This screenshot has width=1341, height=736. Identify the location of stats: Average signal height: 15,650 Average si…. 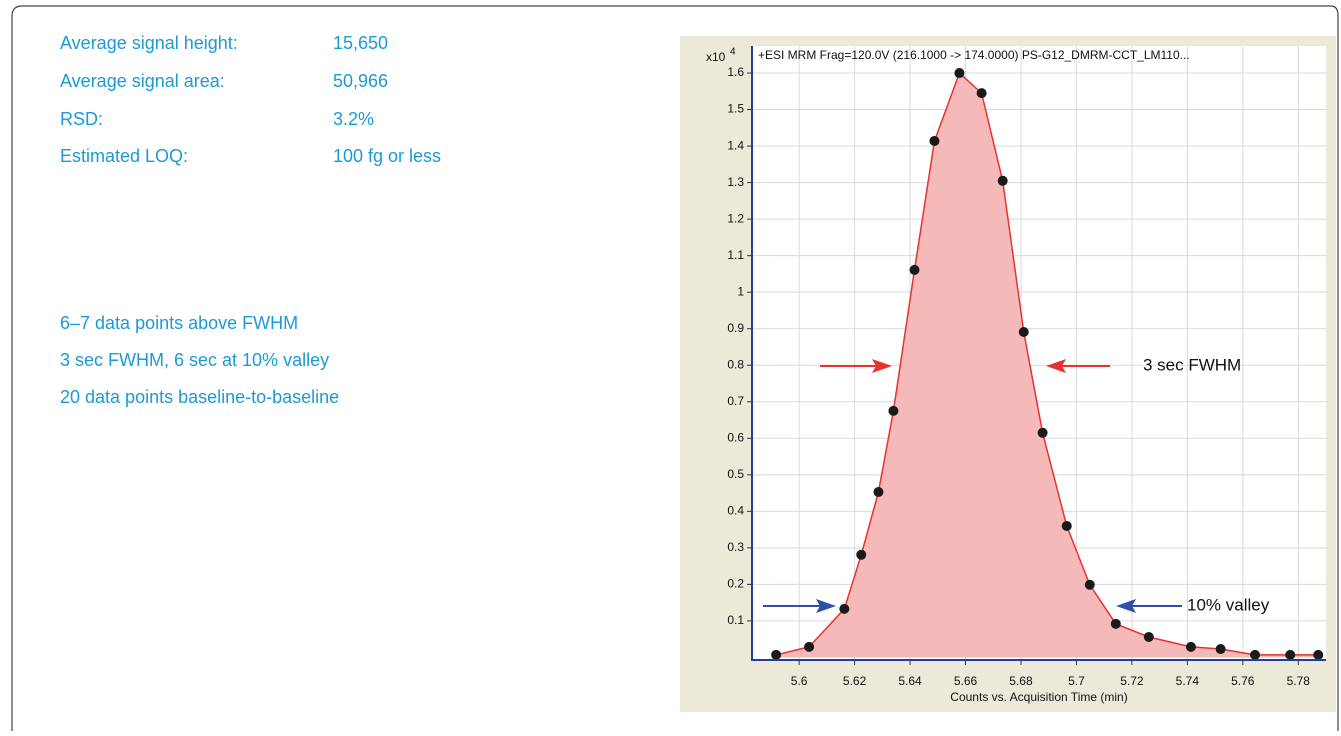
(250, 220).